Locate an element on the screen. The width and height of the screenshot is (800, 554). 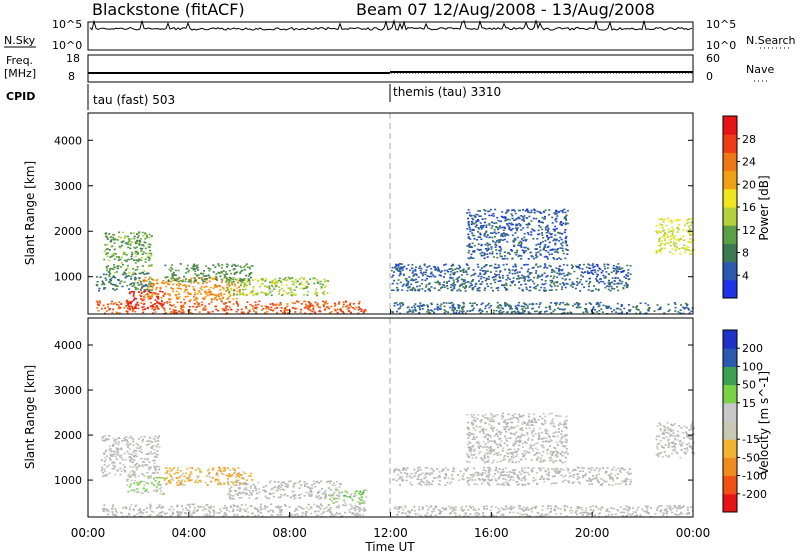
cpid-segment-1: tau (fast) 503 is located at coordinates (134, 100).